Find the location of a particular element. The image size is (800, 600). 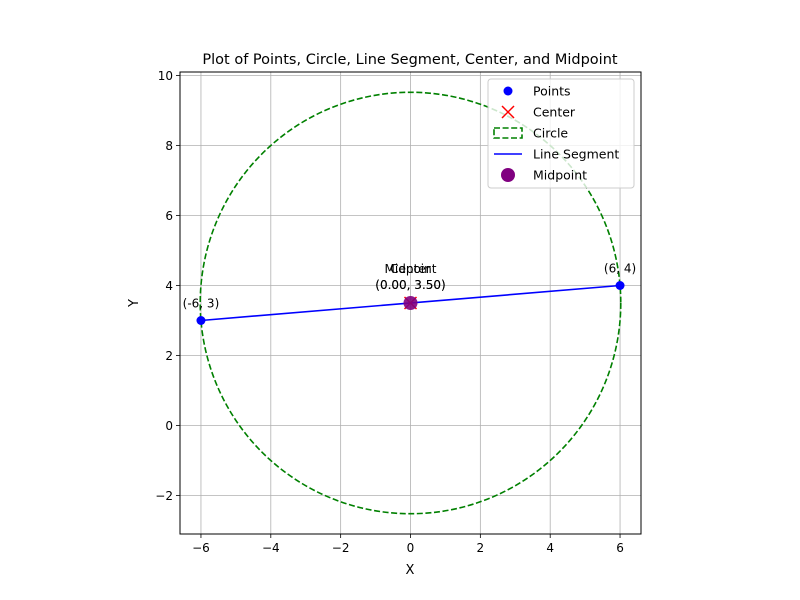

legend-midpoint-marker is located at coordinates (508, 175).